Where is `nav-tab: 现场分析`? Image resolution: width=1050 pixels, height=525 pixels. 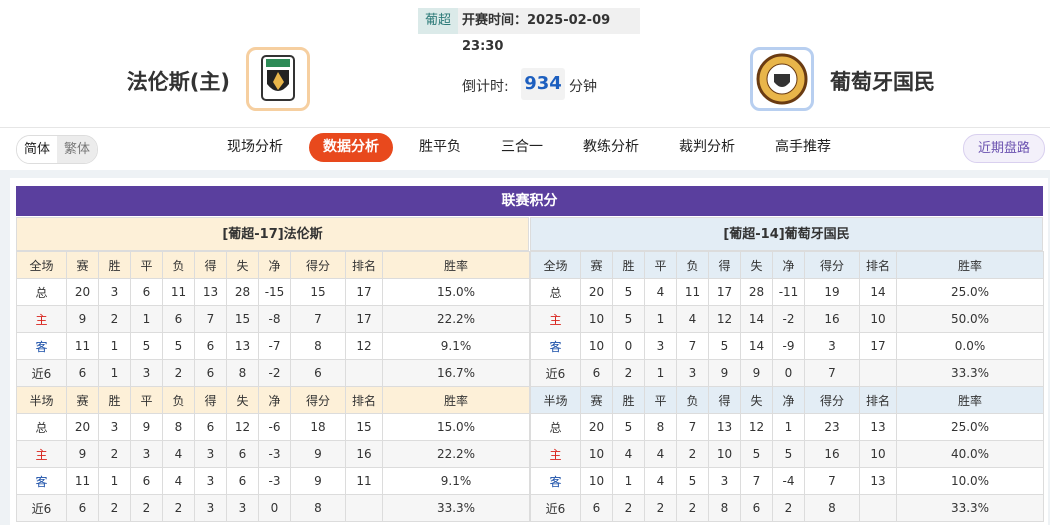 nav-tab: 现场分析 is located at coordinates (255, 147).